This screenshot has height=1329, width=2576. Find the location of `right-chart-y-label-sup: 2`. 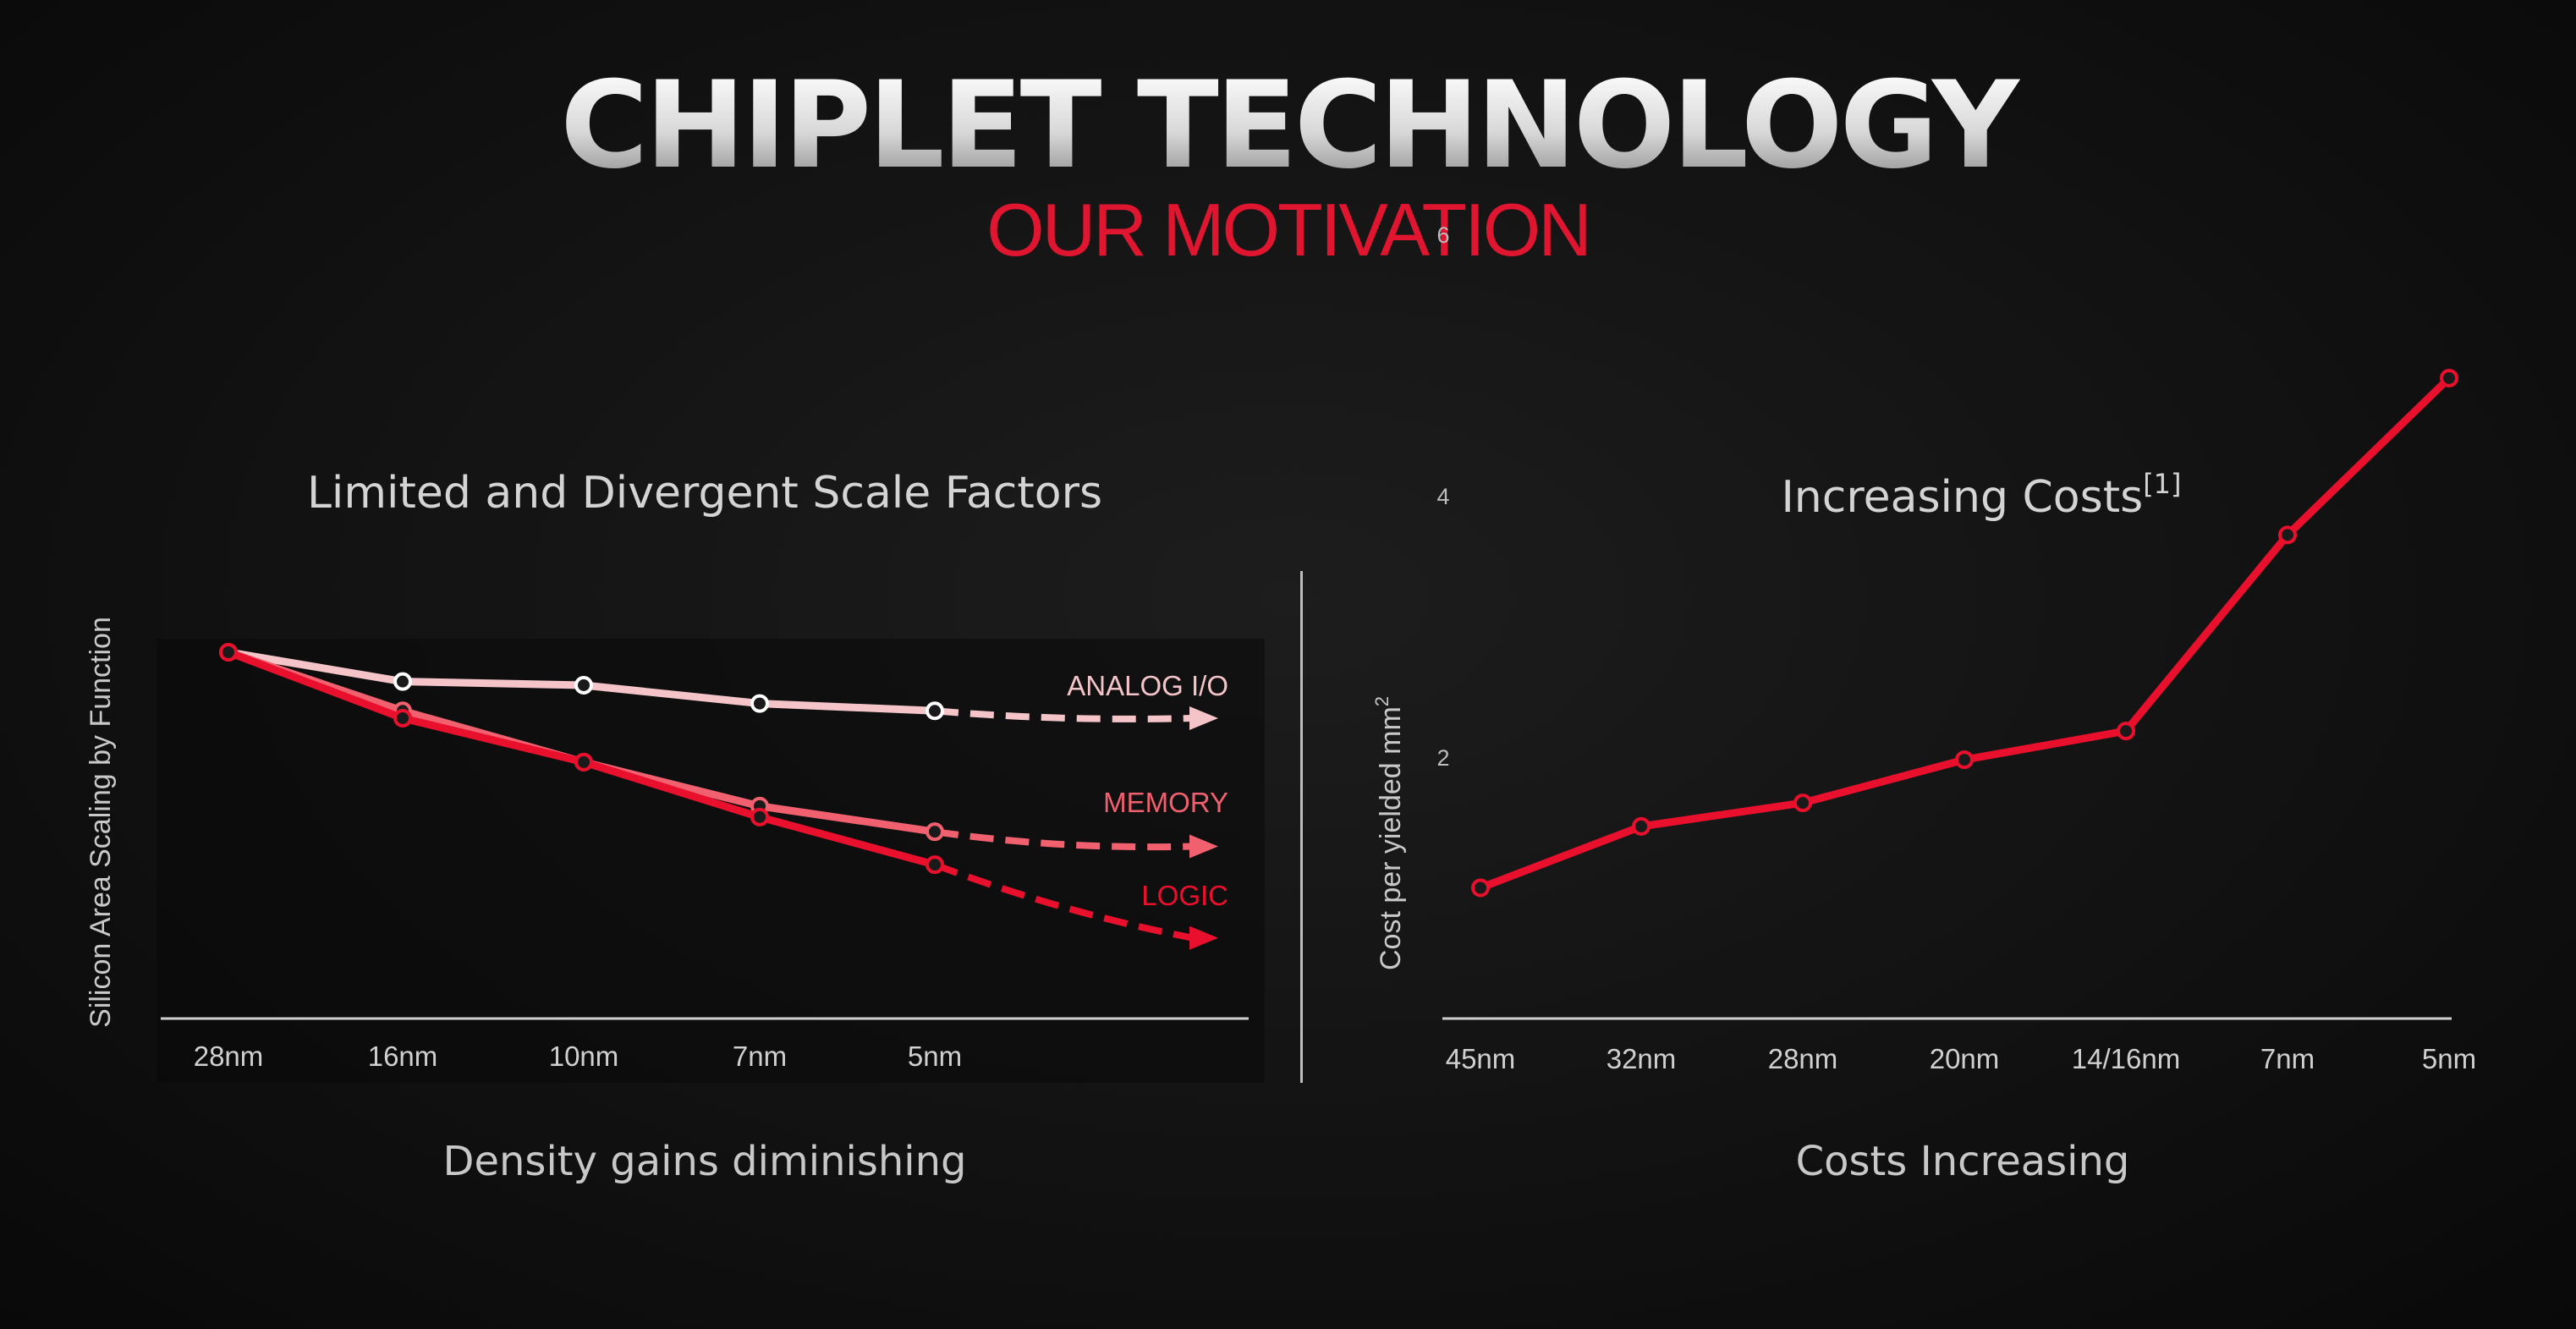

right-chart-y-label-sup: 2 is located at coordinates (1381, 701).